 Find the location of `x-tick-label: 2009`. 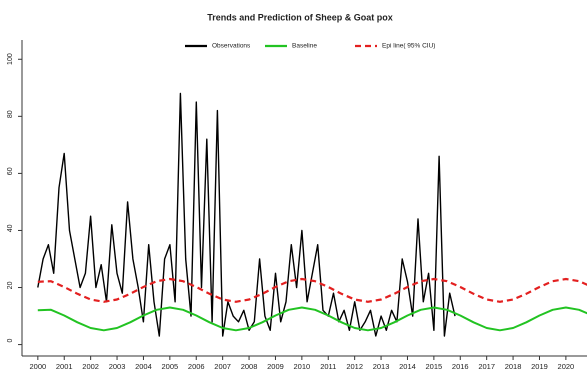

x-tick-label: 2009 is located at coordinates (275, 366).